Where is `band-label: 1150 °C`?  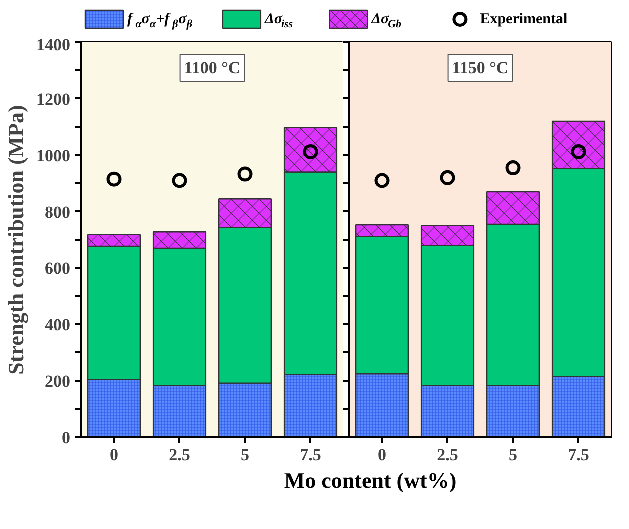 band-label: 1150 °C is located at coordinates (480, 68).